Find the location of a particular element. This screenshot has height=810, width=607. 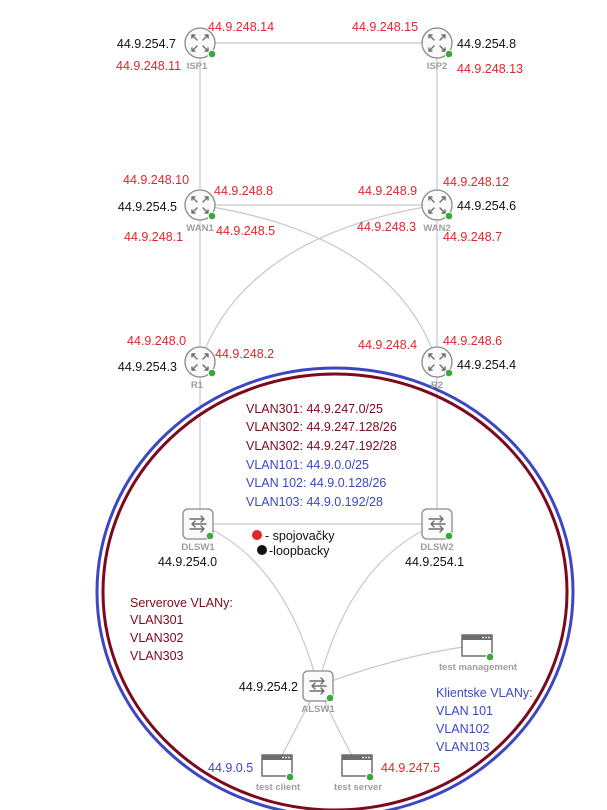

test-server-address: 44.9.247.5 is located at coordinates (410, 768).